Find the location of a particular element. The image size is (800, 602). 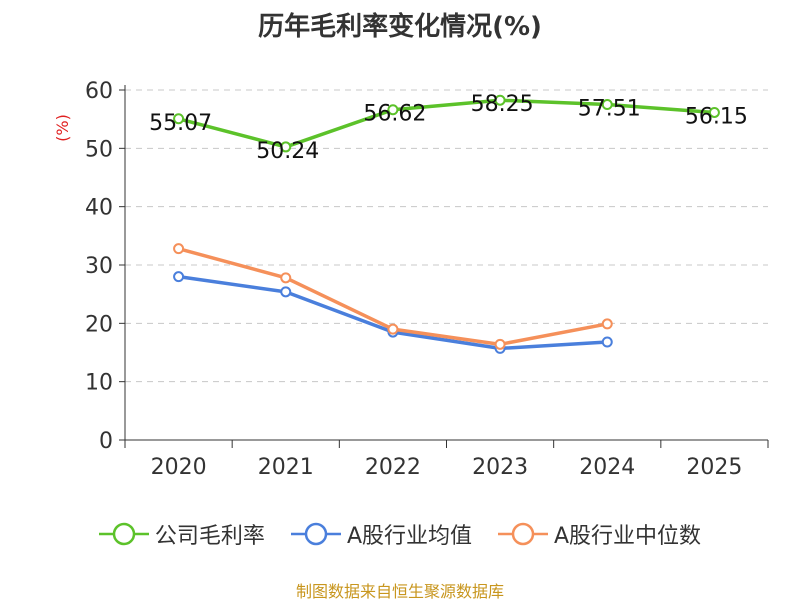

data-label: 57.51 is located at coordinates (609, 109).